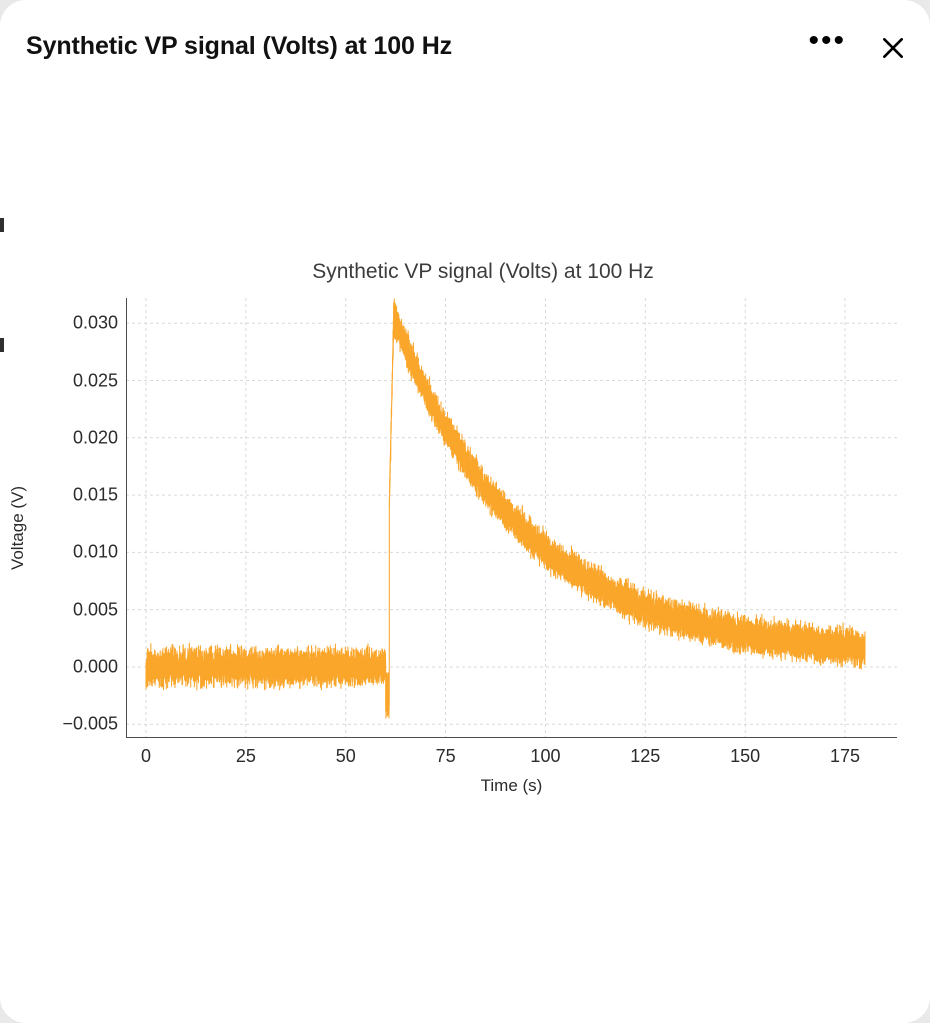 This screenshot has height=1023, width=930. I want to click on x-tick-label: 175, so click(845, 756).